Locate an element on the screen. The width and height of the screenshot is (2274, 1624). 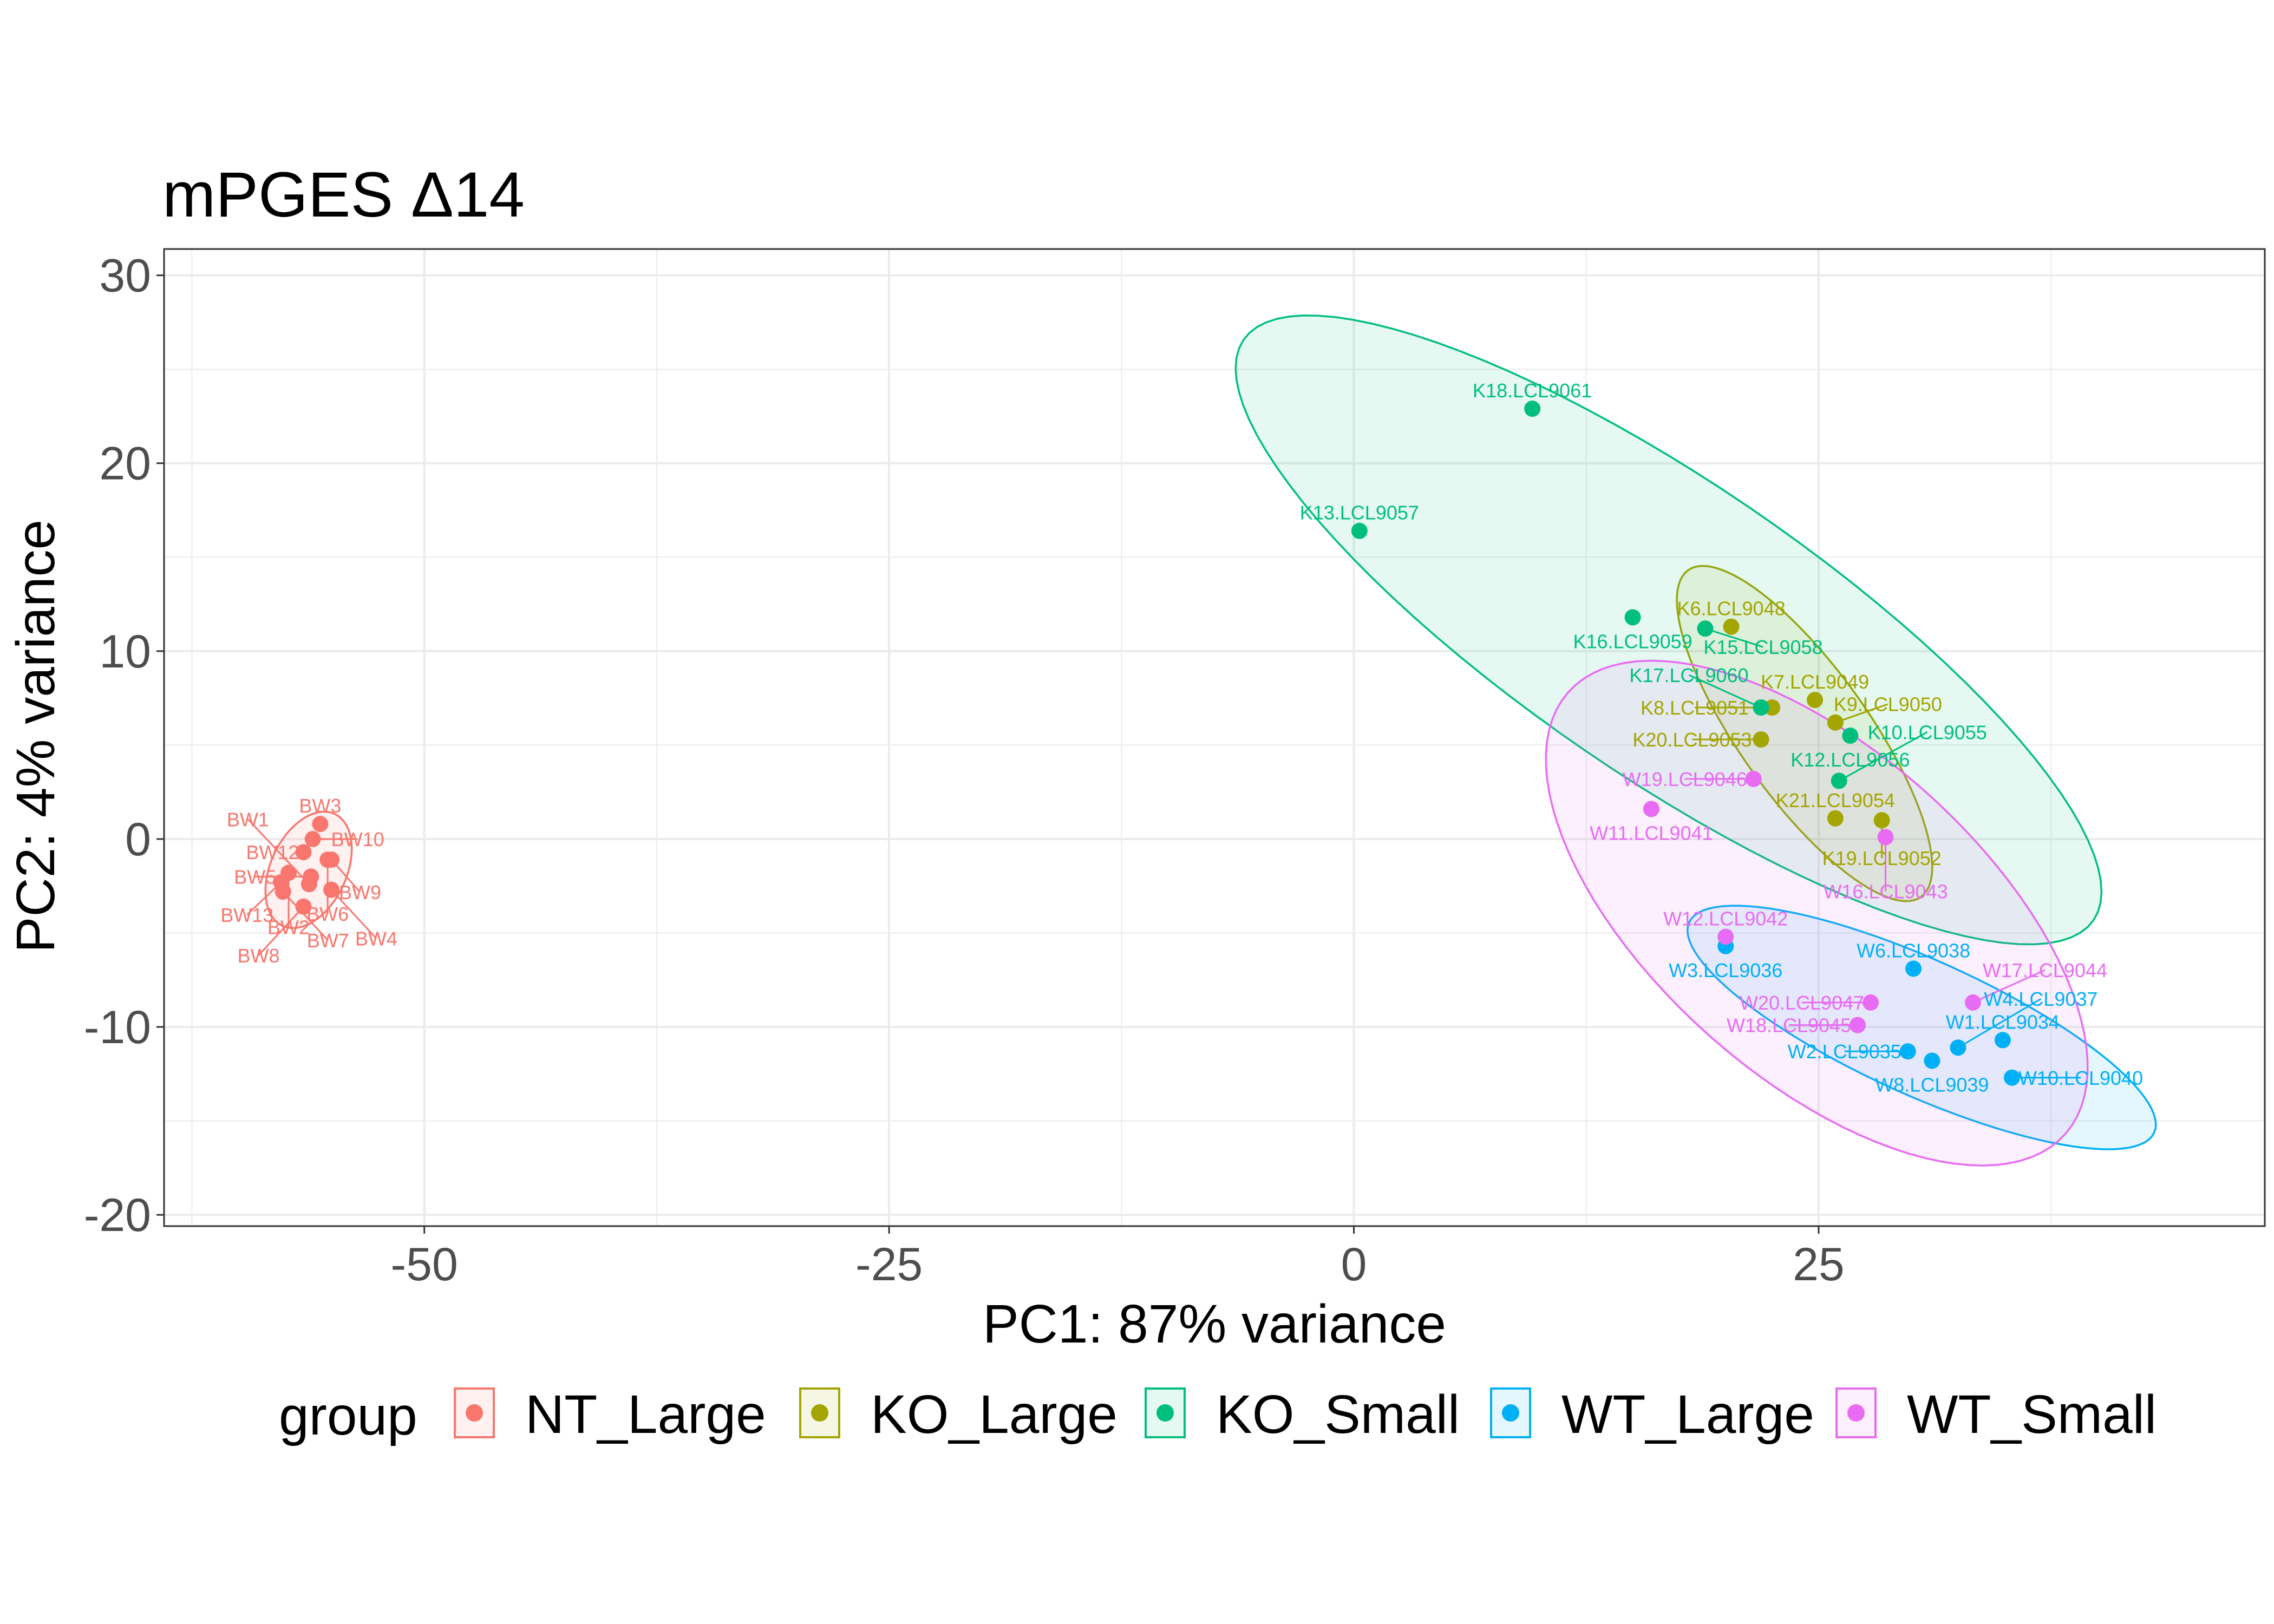
point-label: K15.LCL9058 is located at coordinates (1763, 647).